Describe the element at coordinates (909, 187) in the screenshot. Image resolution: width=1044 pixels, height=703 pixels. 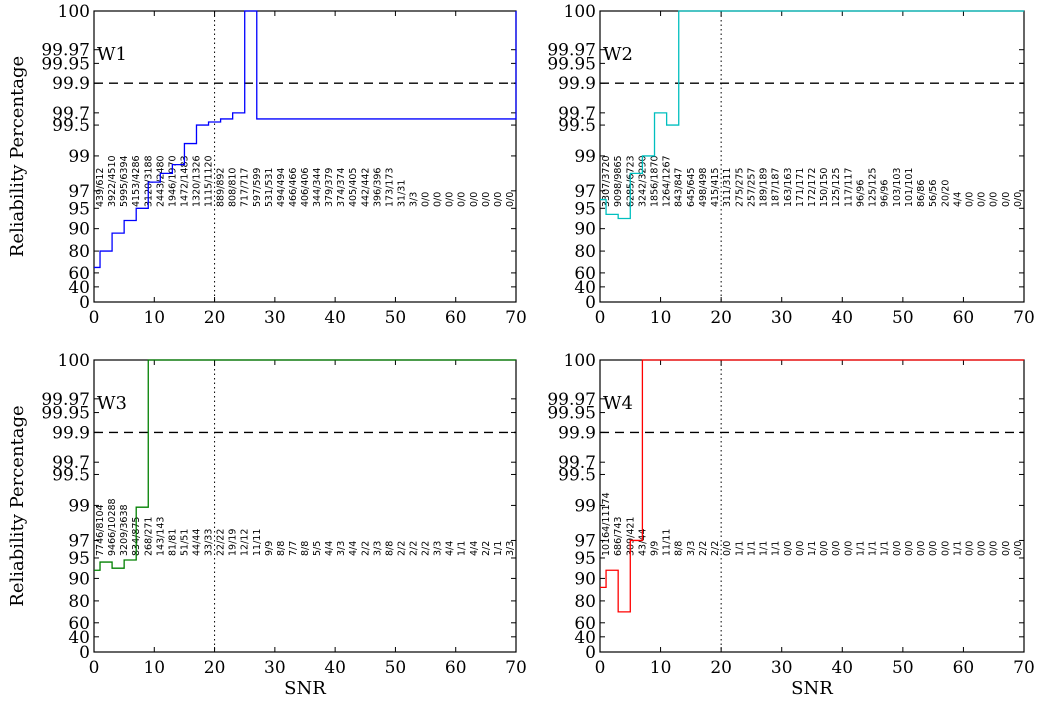
I see `count-label: 101/101` at that location.